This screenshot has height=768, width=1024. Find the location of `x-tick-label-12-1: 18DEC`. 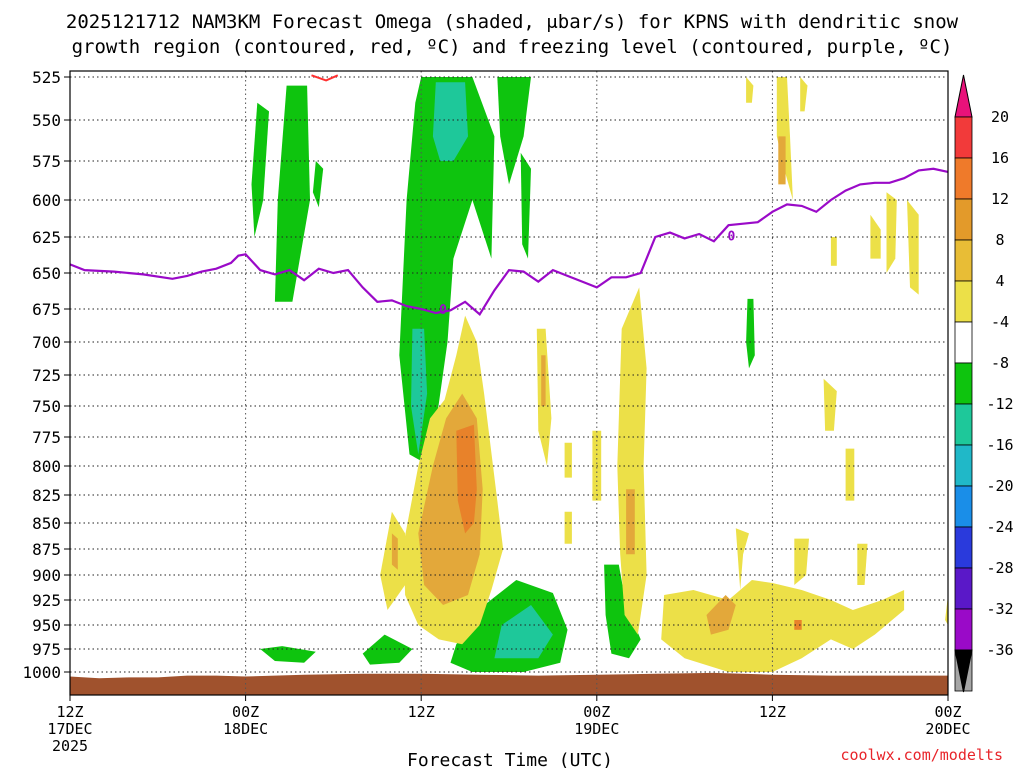

x-tick-label-12-1: 18DEC is located at coordinates (245, 729).